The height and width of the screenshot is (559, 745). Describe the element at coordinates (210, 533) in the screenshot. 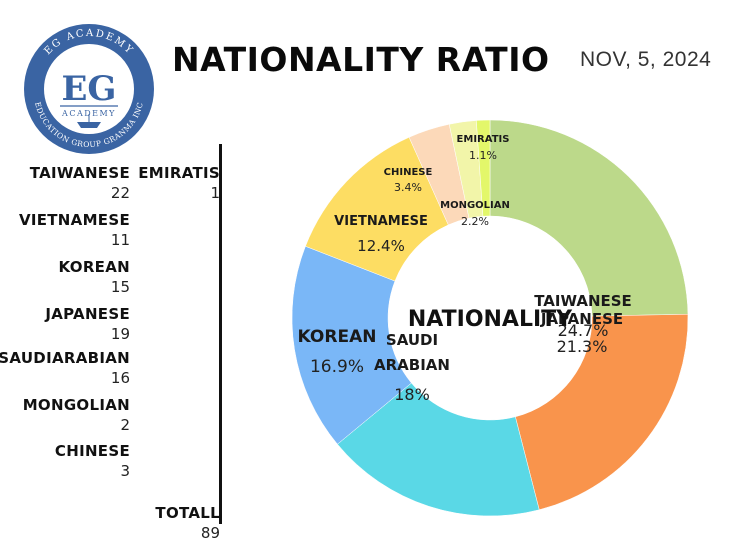

I see `total-value: 89` at that location.